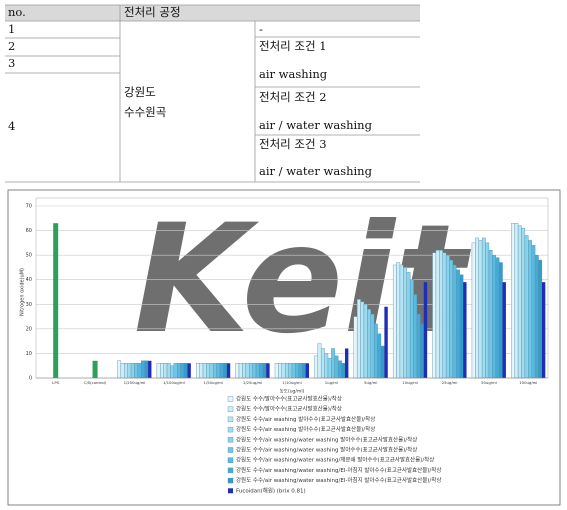 This screenshot has width=567, height=510. I want to click on no-cell: 2, so click(11, 46).